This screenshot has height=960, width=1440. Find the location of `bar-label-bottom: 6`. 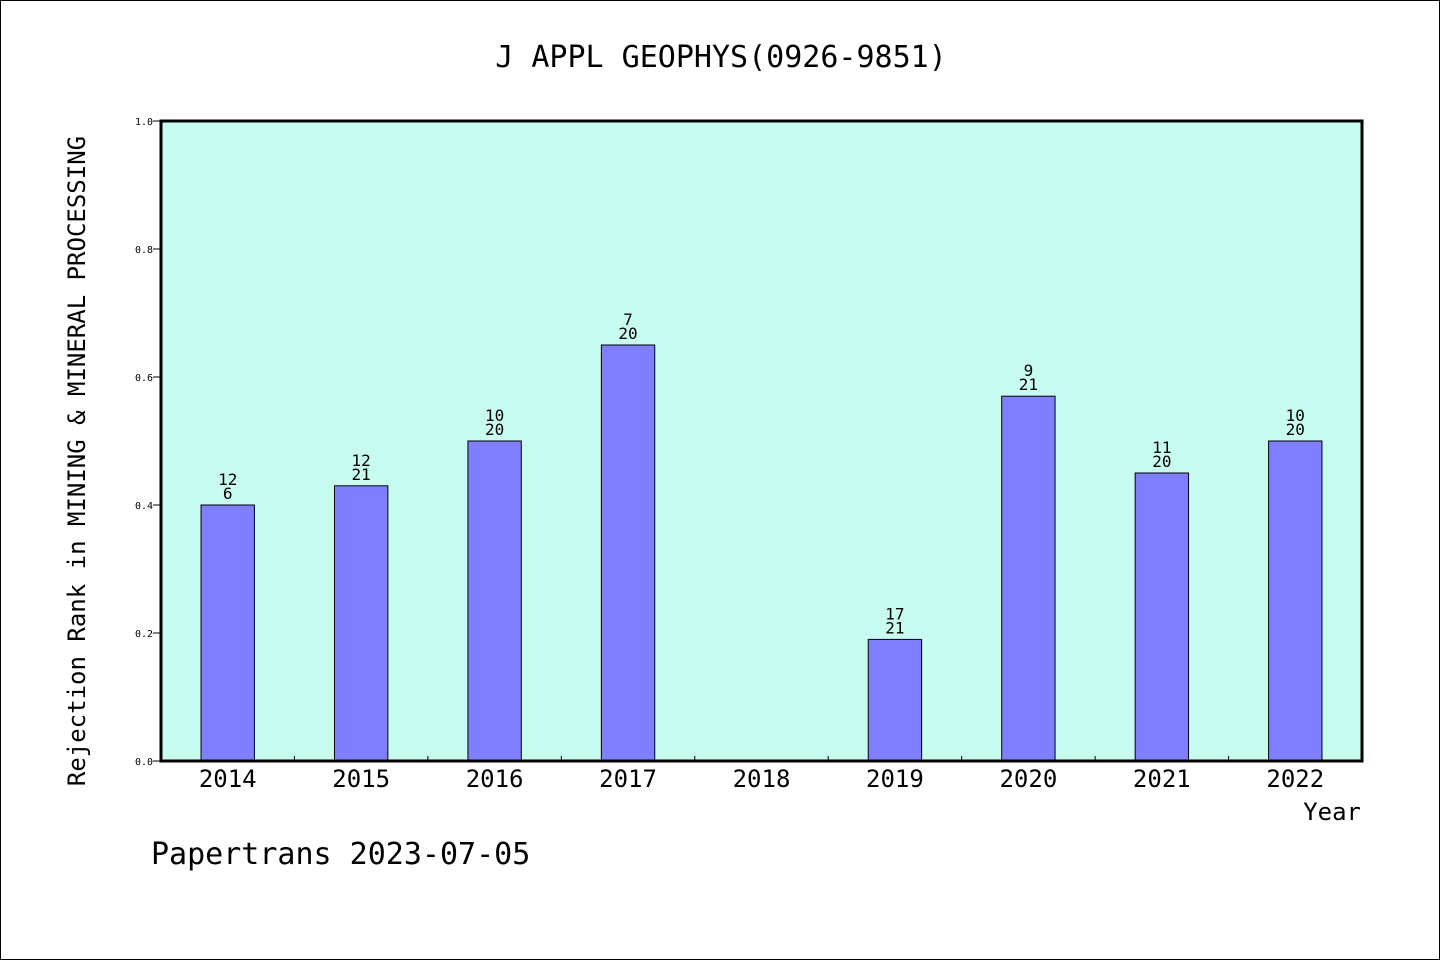

bar-label-bottom: 6 is located at coordinates (228, 493).